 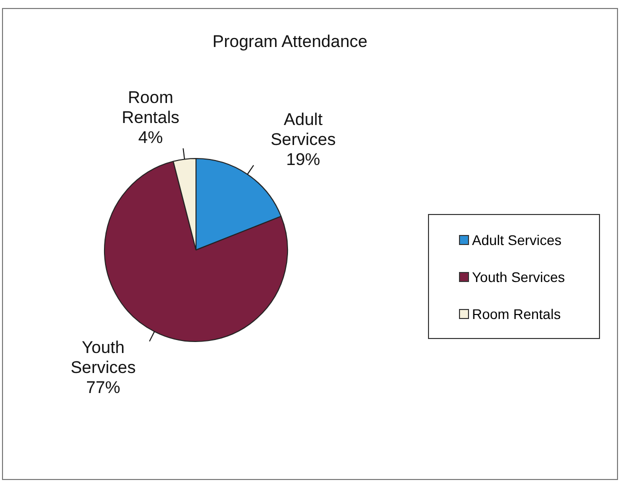 What do you see at coordinates (516, 314) in the screenshot?
I see `legend-label: Room Rentals` at bounding box center [516, 314].